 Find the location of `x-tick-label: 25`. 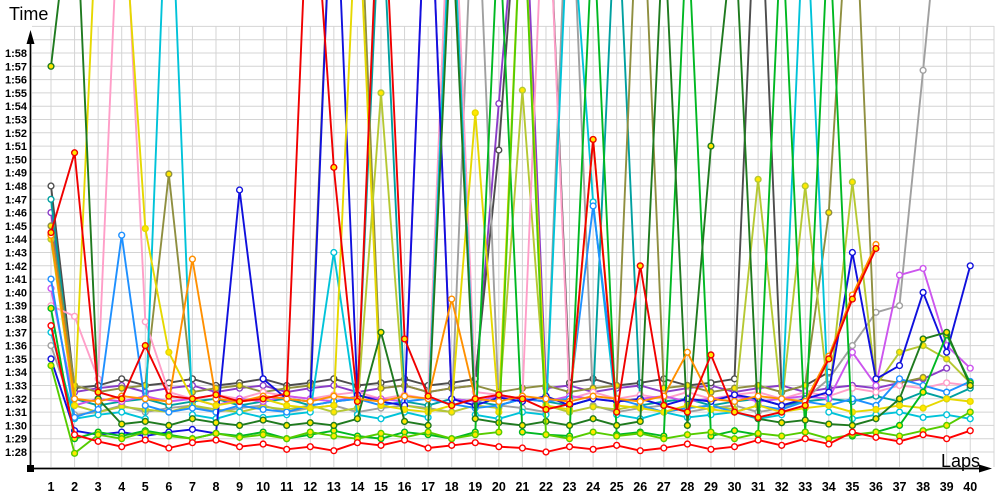

x-tick-label: 25 is located at coordinates (617, 487).